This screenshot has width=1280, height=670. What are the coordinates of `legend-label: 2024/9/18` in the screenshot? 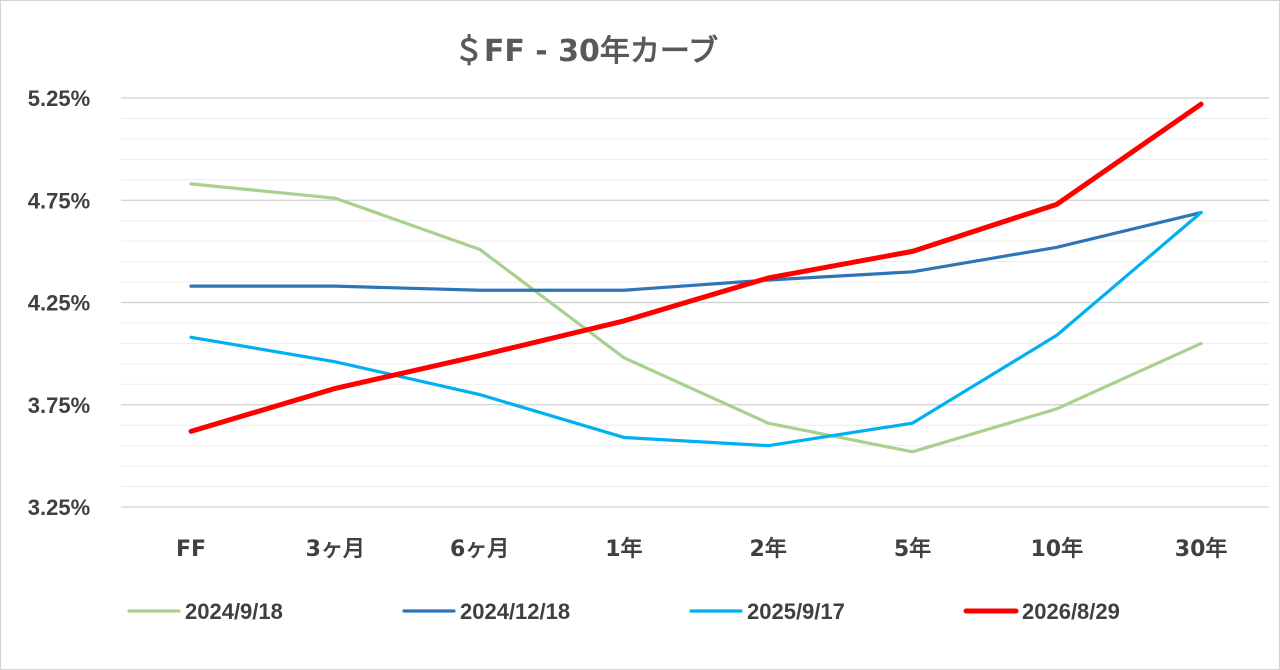 It's located at (234, 611).